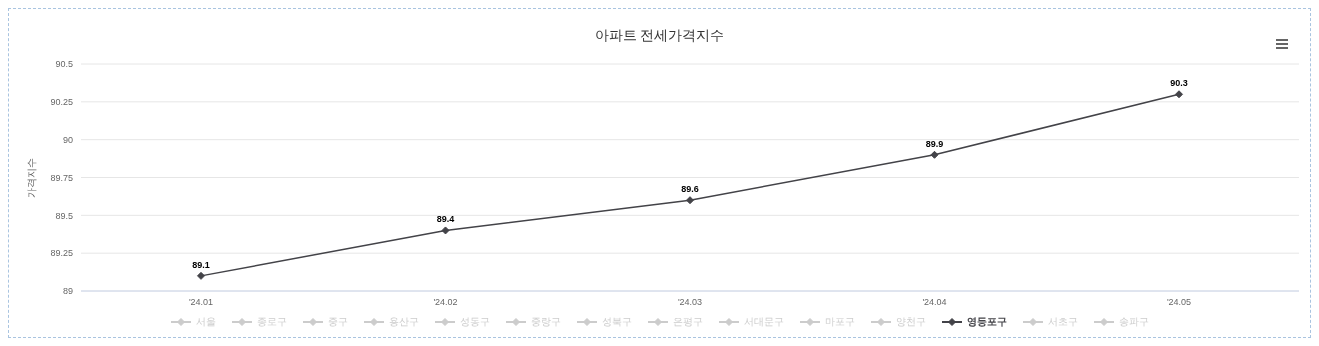 The width and height of the screenshot is (1319, 346). Describe the element at coordinates (690, 189) in the screenshot. I see `data-label: 89.6` at that location.